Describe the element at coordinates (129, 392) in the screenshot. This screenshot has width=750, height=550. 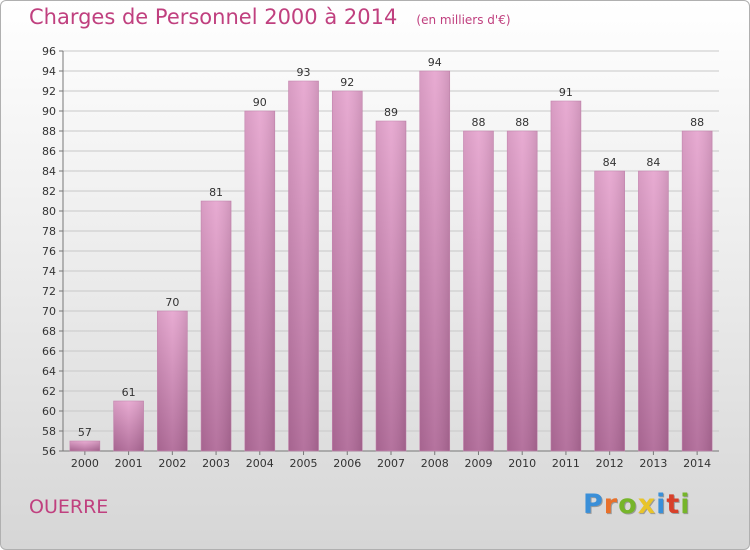
I see `data-label: 61` at that location.